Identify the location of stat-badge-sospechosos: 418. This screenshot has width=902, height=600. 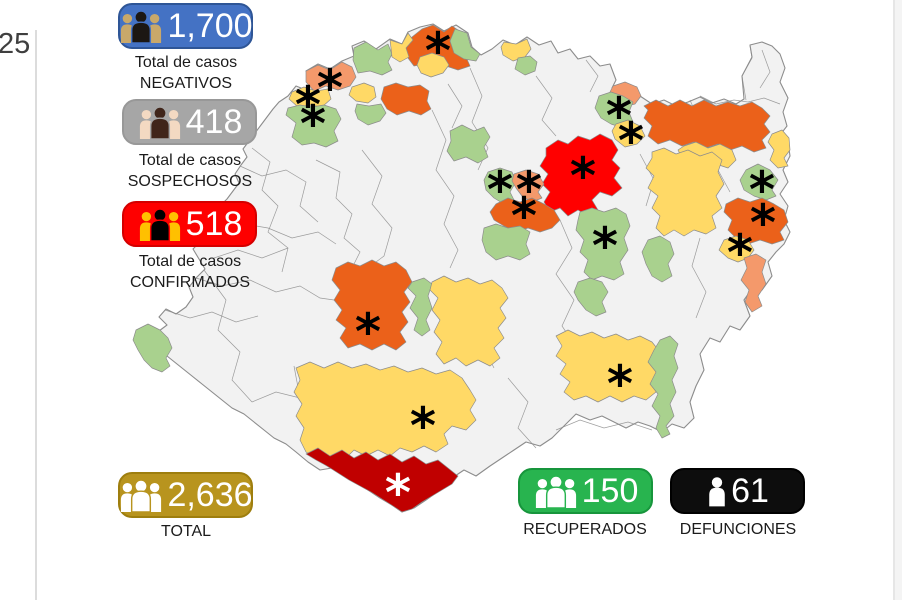
(189, 122).